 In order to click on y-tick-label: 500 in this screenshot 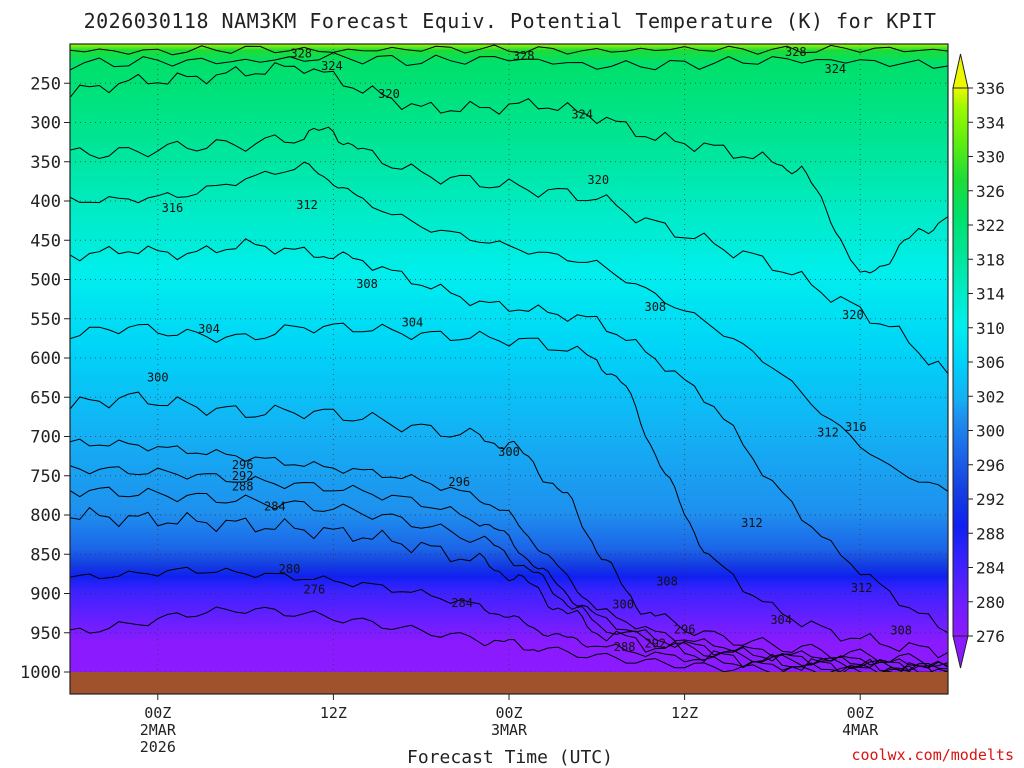, I will do `click(45, 281)`.